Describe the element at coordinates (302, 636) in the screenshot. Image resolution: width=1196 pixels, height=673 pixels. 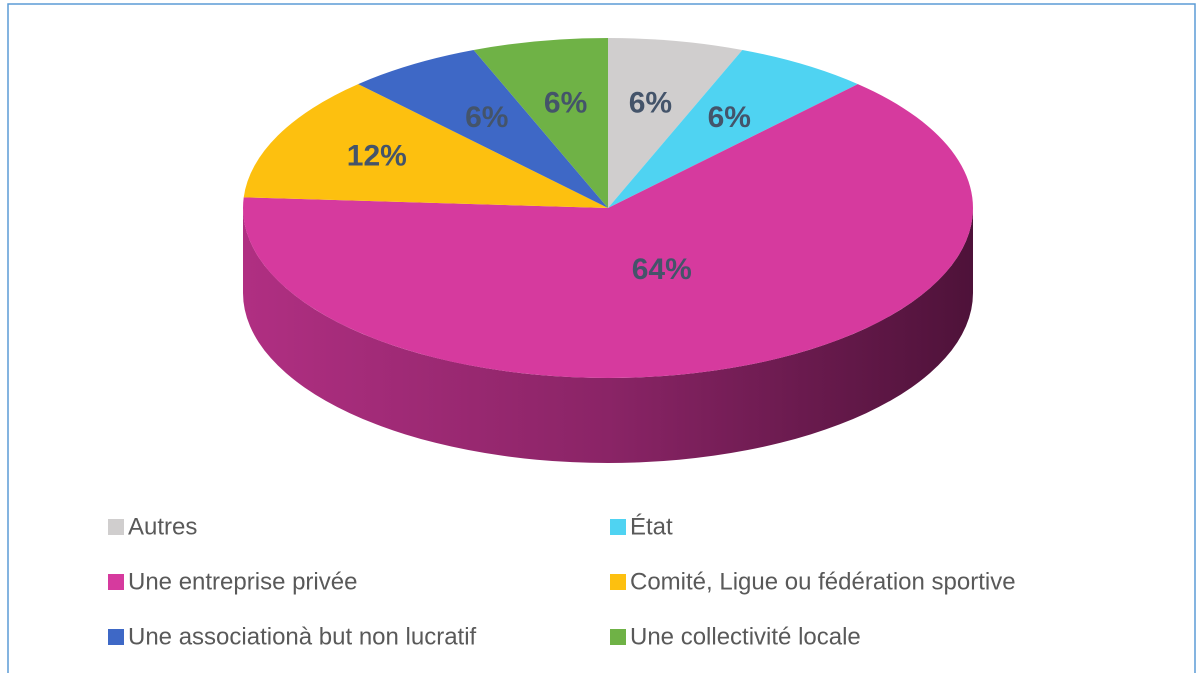
I see `legend-label: Une associationà but non lucratif` at that location.